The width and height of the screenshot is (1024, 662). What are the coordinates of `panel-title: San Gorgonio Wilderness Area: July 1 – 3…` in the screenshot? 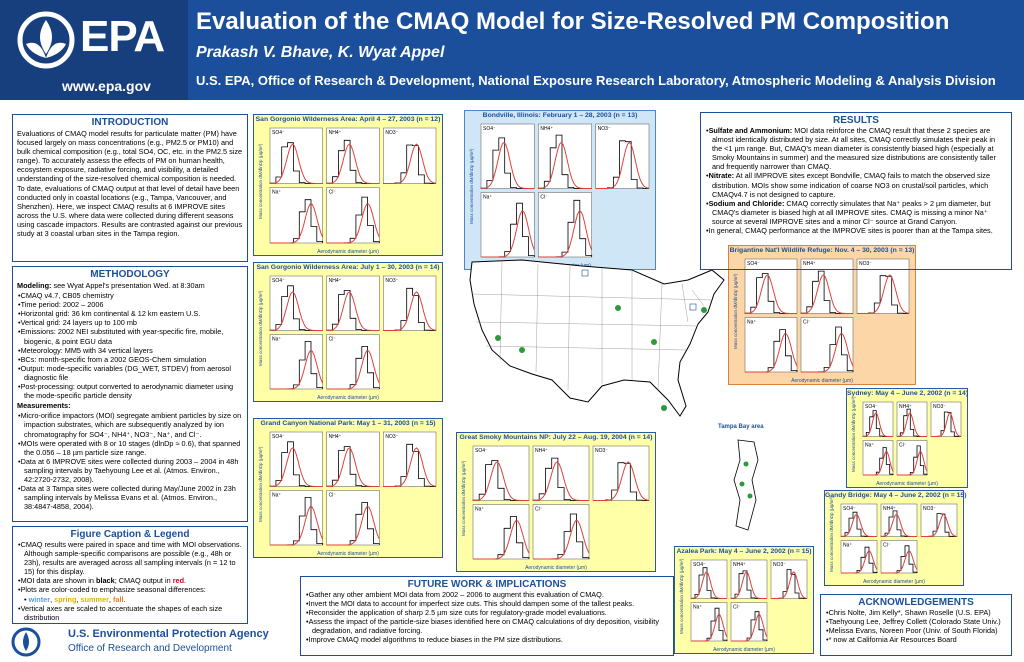 It's located at (348, 267).